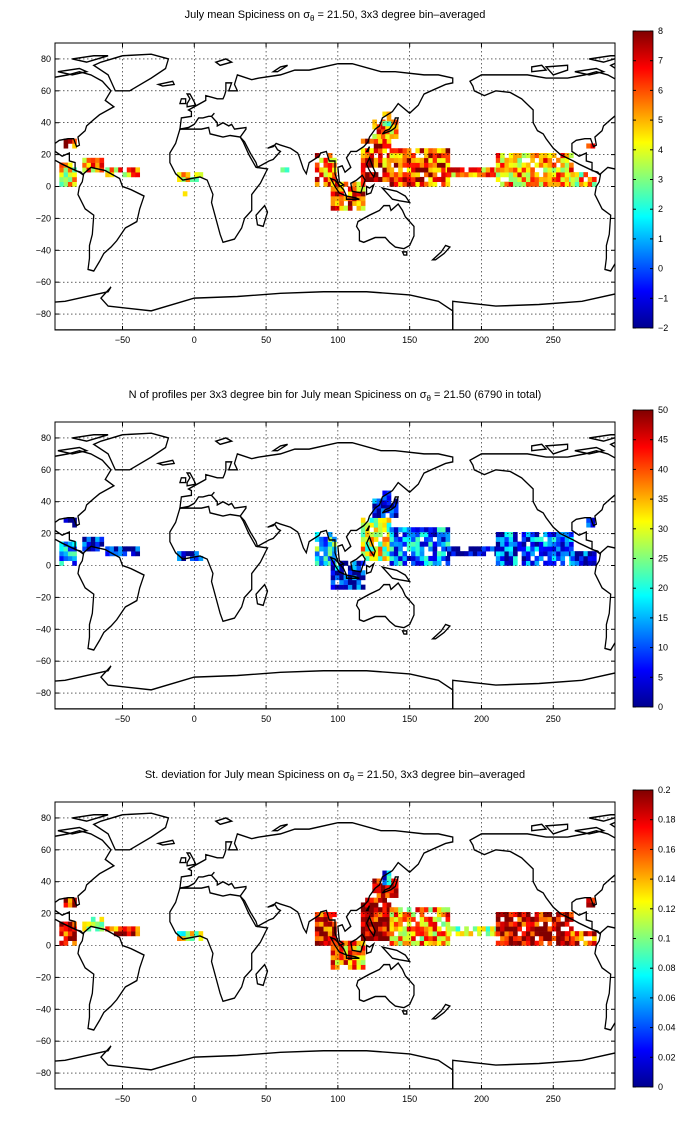 This screenshot has width=696, height=1145. What do you see at coordinates (48, 187) in the screenshot?
I see `y-tick-label: 0` at bounding box center [48, 187].